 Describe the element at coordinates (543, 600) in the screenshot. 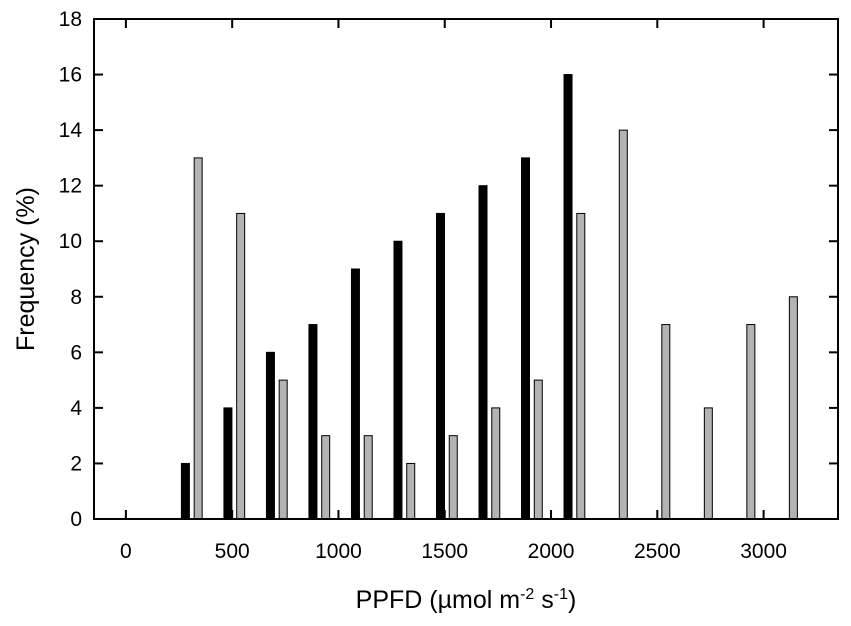

I see `x-axis-title-mid: s` at that location.